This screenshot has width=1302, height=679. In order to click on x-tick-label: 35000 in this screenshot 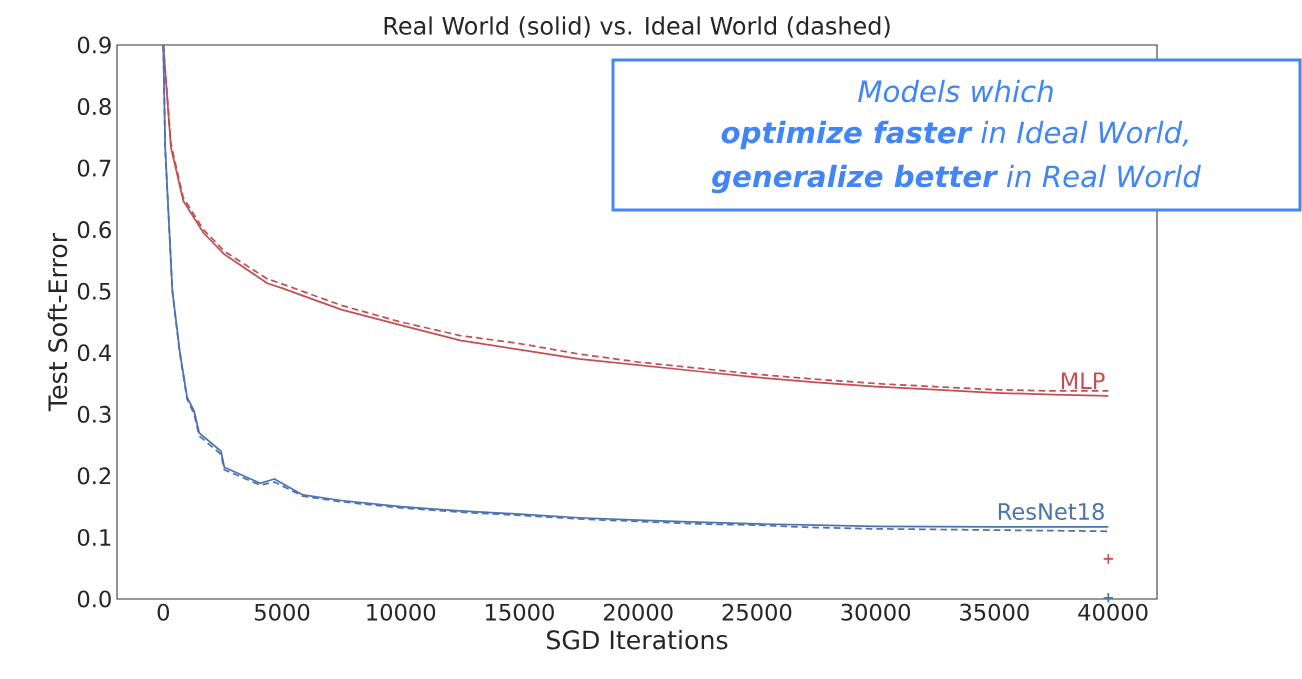, I will do `click(994, 612)`.